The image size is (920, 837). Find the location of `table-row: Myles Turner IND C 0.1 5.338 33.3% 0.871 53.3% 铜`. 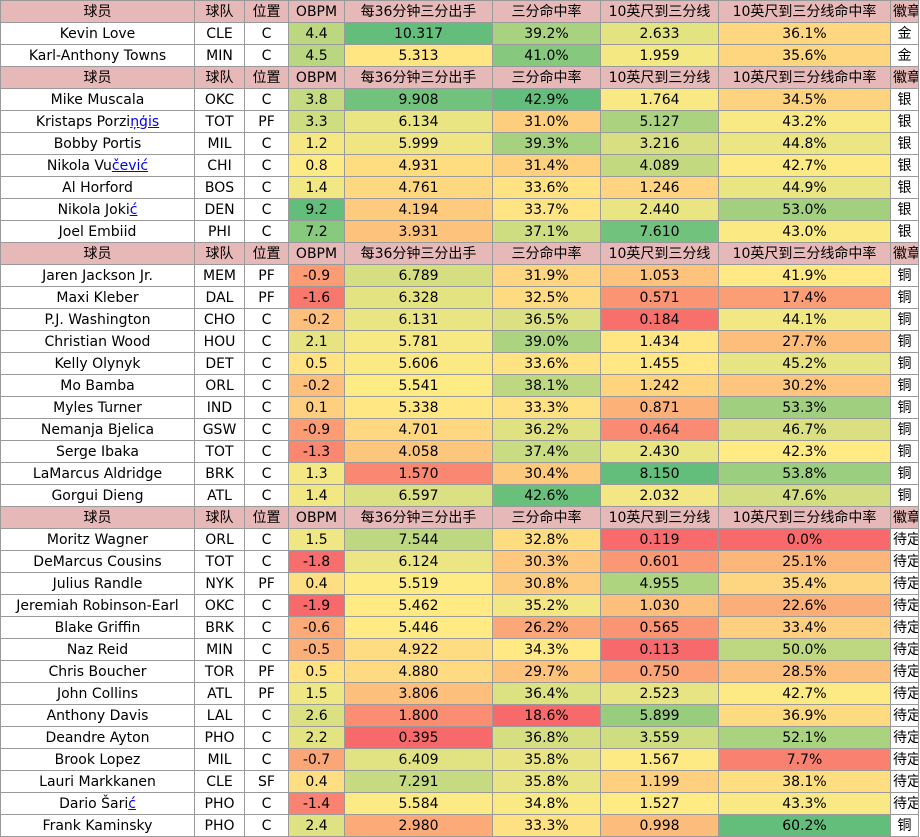

table-row: Myles Turner IND C 0.1 5.338 33.3% 0.871 53.3% 铜 is located at coordinates (459, 407).